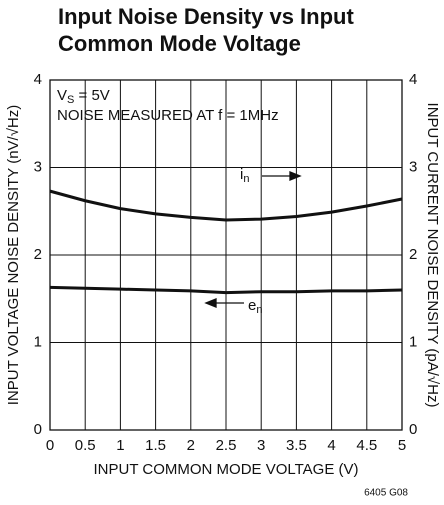 Image resolution: width=444 pixels, height=505 pixels. I want to click on y2-axis-title: INPUT CURRENT NOISE DENSITY (pA/√Hz), so click(432, 255).